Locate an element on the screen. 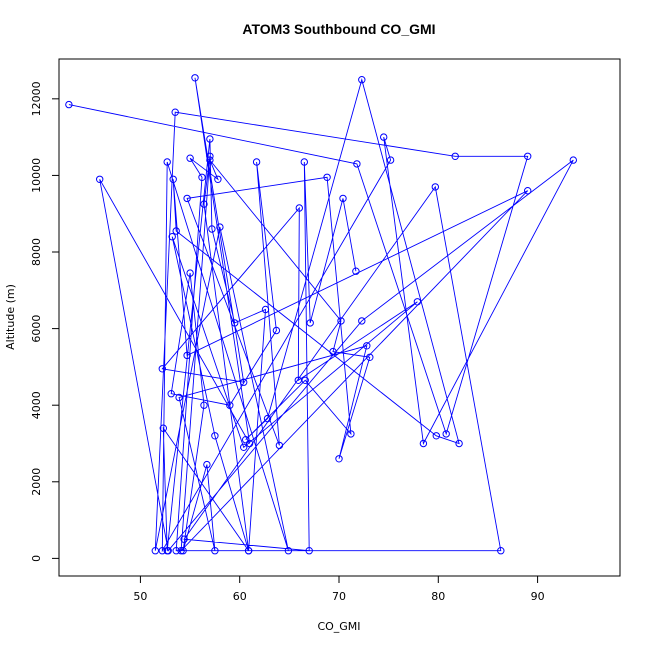 This screenshot has width=650, height=650. y-tick-label: 2000 is located at coordinates (36, 482).